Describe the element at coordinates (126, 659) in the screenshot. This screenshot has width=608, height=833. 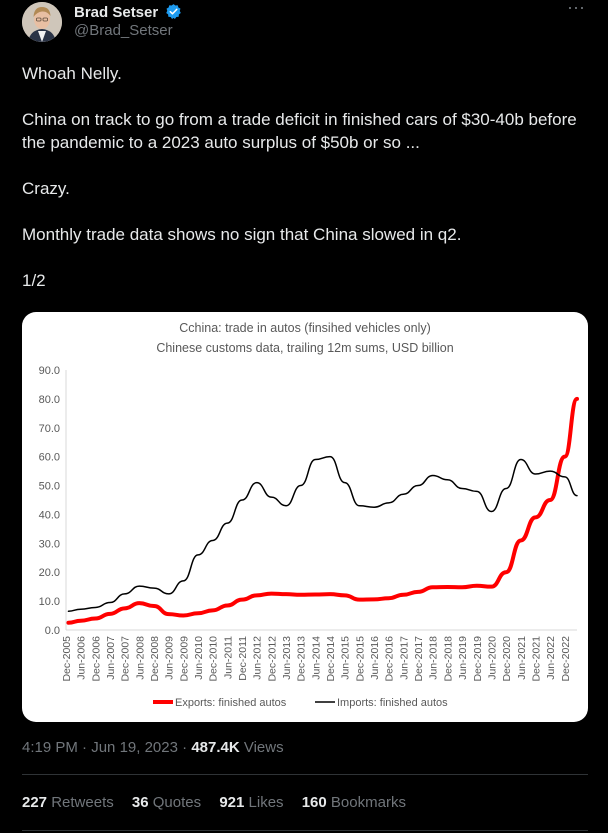
I see `x-tick-label: Dec-2007` at that location.